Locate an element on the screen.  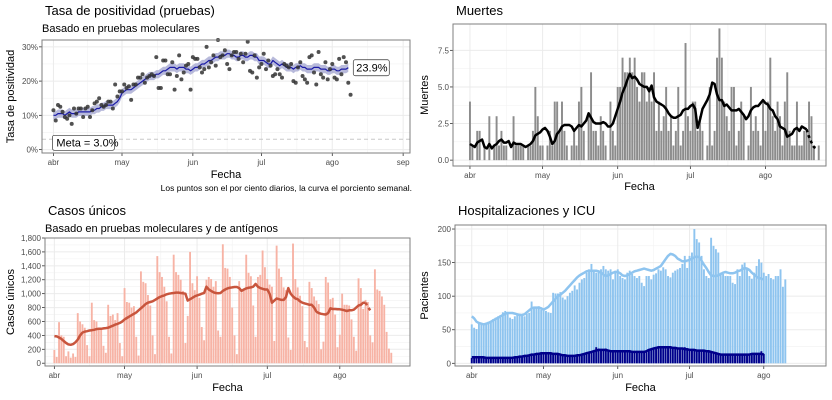
y-tick-label: 0 is located at coordinates (449, 363).